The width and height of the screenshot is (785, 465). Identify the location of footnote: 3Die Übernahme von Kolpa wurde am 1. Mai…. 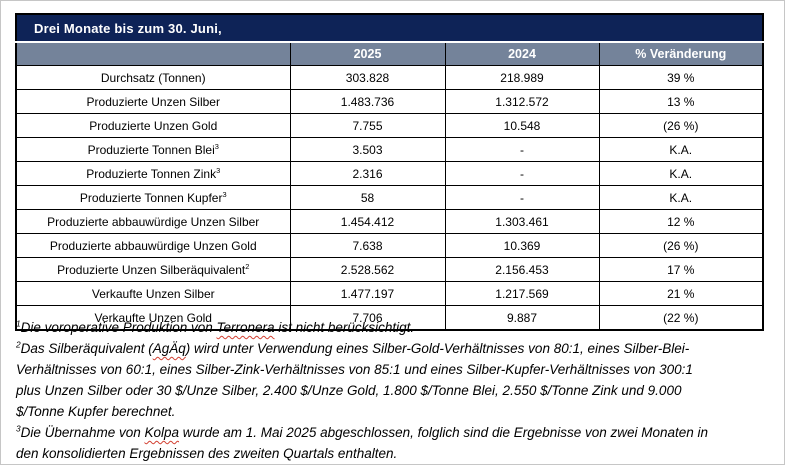
(362, 442).